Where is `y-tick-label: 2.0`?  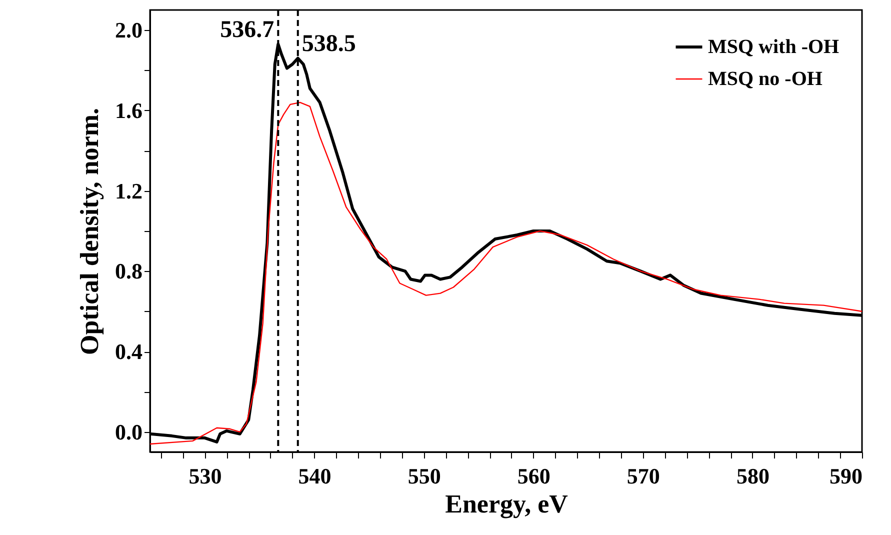
y-tick-label: 2.0 is located at coordinates (128, 30).